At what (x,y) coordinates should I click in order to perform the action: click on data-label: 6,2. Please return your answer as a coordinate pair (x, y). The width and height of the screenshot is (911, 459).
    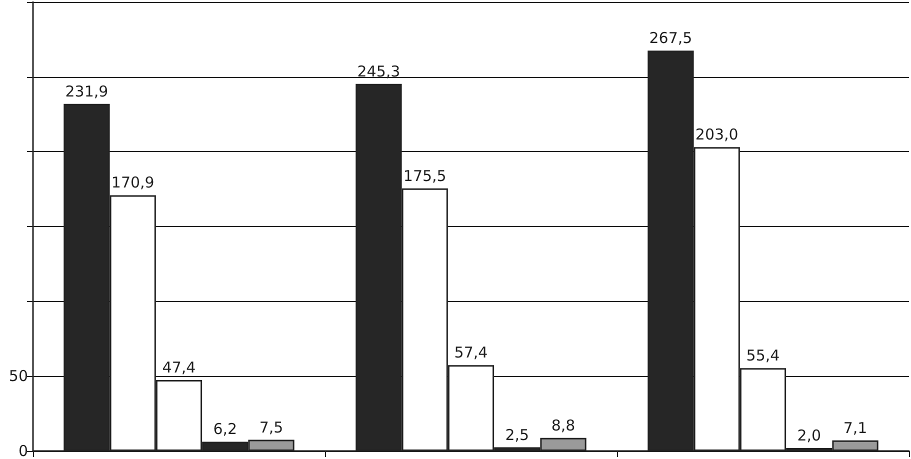
    Looking at the image, I should click on (225, 429).